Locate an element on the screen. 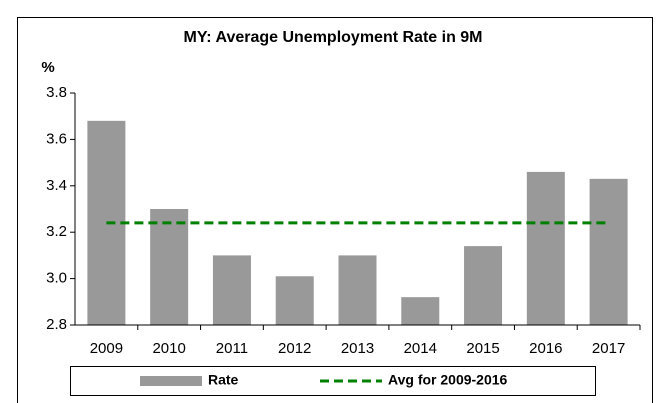 Image resolution: width=667 pixels, height=403 pixels. chart-title: MY: Average Unemployment Rate in 9M is located at coordinates (332, 37).